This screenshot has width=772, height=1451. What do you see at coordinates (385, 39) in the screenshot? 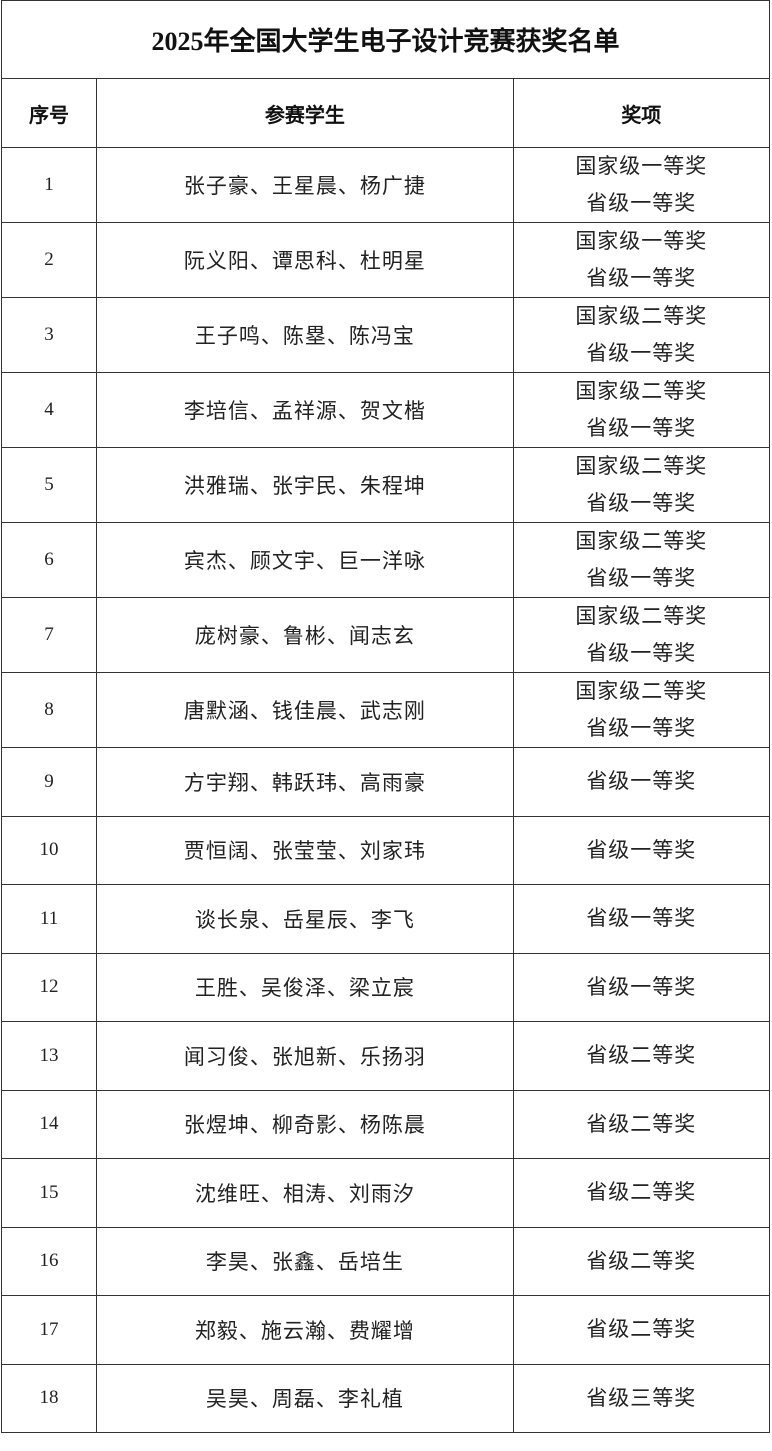
I see `table-title: 2025年全国大学生电子设计竞赛获奖名单` at bounding box center [385, 39].